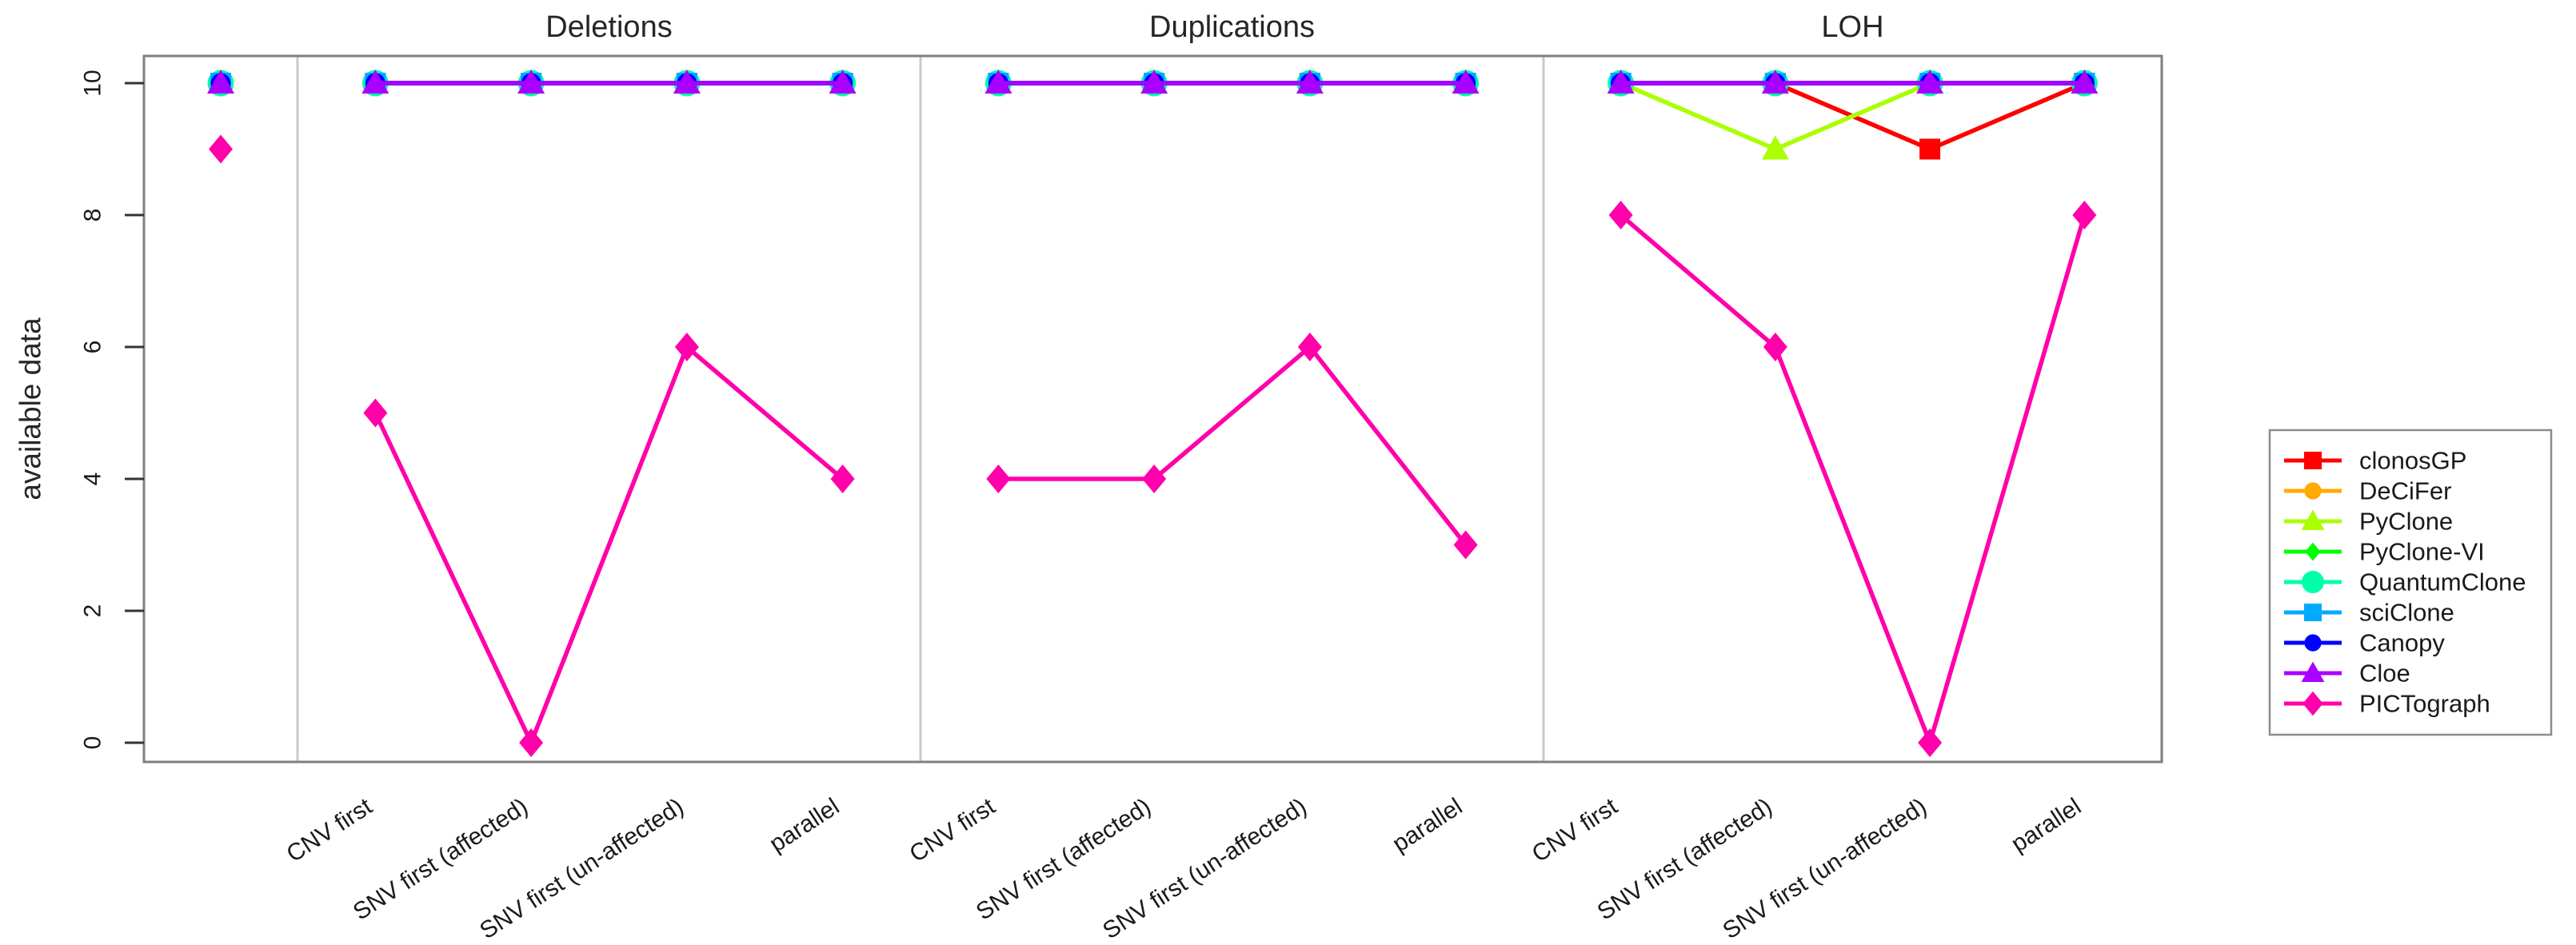 Image resolution: width=2576 pixels, height=945 pixels. What do you see at coordinates (2425, 704) in the screenshot?
I see `legend-entry-PICTograph: PICTograph` at bounding box center [2425, 704].